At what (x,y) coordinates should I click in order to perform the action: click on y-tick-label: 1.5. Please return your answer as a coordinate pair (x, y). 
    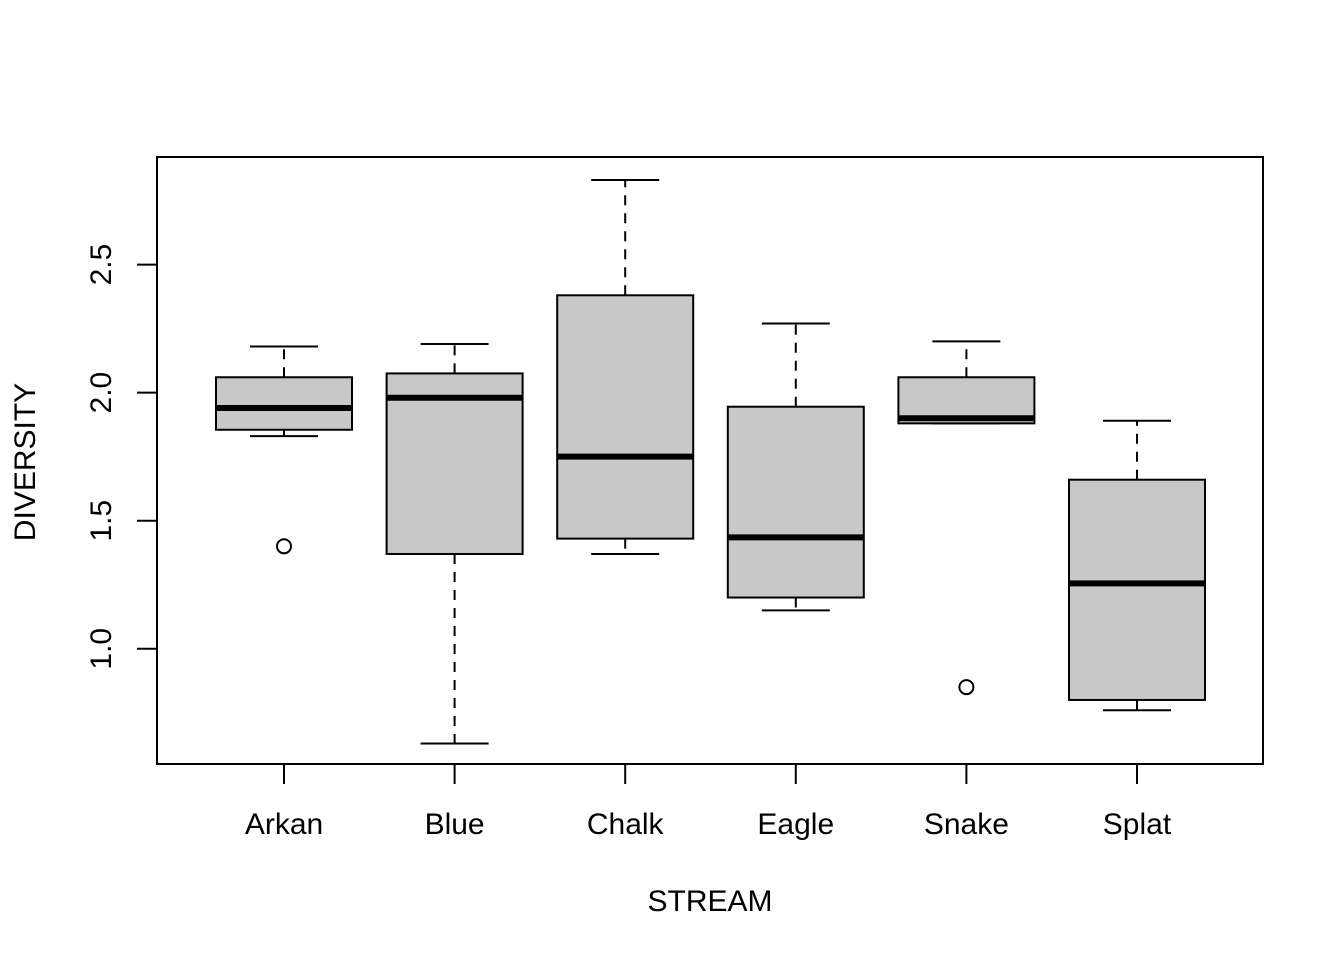
    Looking at the image, I should click on (101, 521).